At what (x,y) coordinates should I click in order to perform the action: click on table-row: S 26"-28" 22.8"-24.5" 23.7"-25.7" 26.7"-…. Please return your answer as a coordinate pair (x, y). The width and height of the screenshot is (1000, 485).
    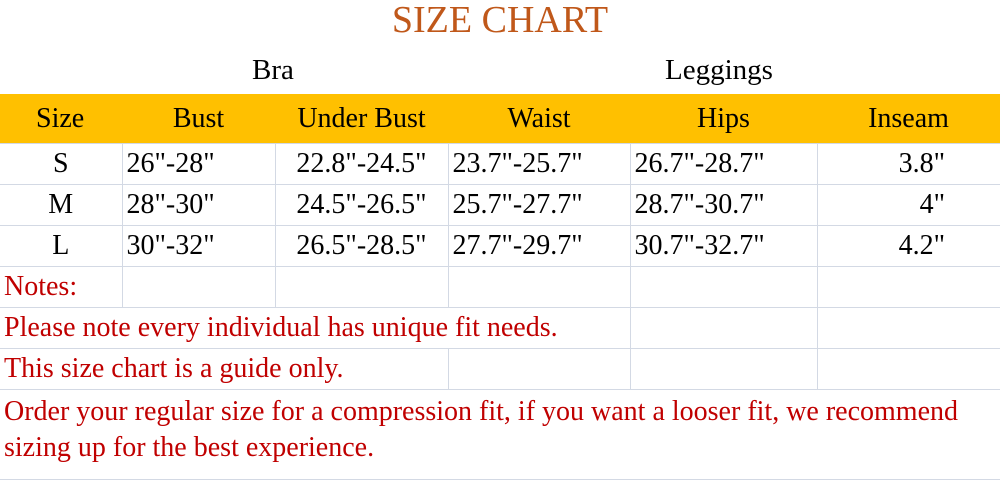
    Looking at the image, I should click on (500, 164).